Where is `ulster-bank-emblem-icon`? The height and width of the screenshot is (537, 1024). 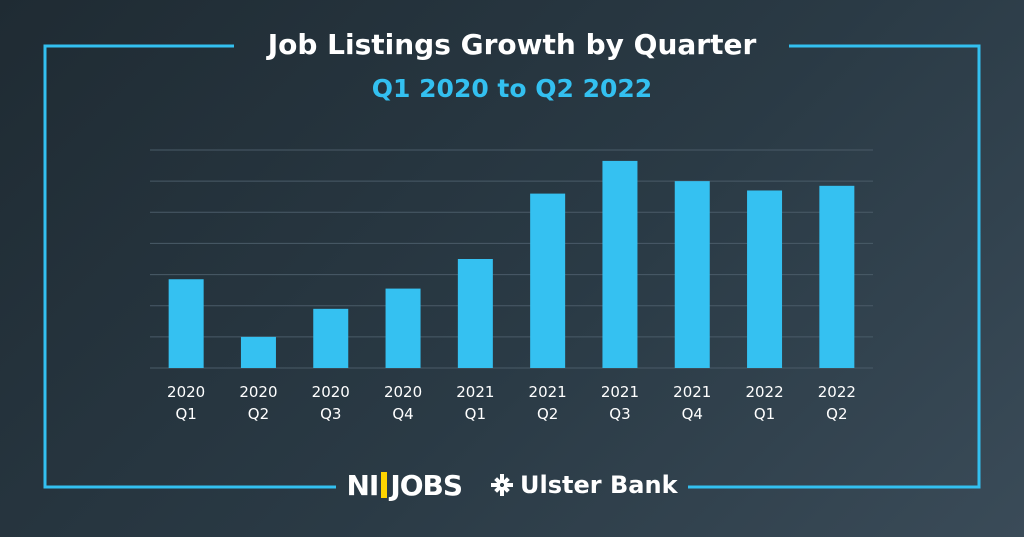
ulster-bank-emblem-icon is located at coordinates (502, 485).